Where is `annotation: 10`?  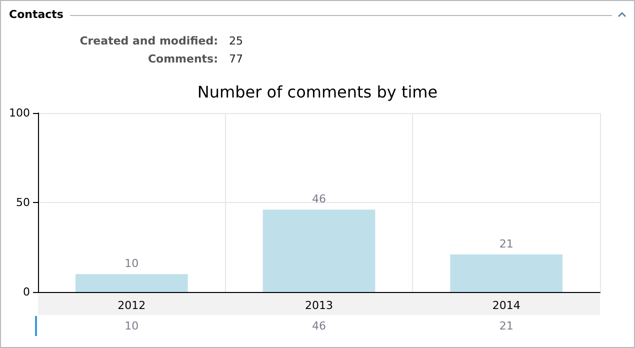 annotation: 10 is located at coordinates (131, 263).